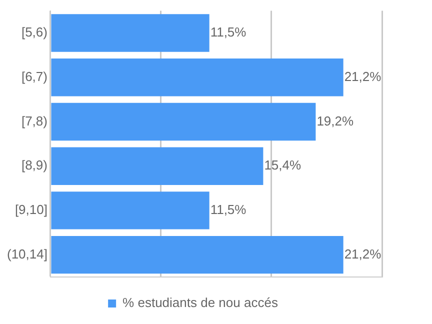 Image resolution: width=432 pixels, height=324 pixels. What do you see at coordinates (31, 210) in the screenshot?
I see `y-tick-label: [9,10]` at bounding box center [31, 210].